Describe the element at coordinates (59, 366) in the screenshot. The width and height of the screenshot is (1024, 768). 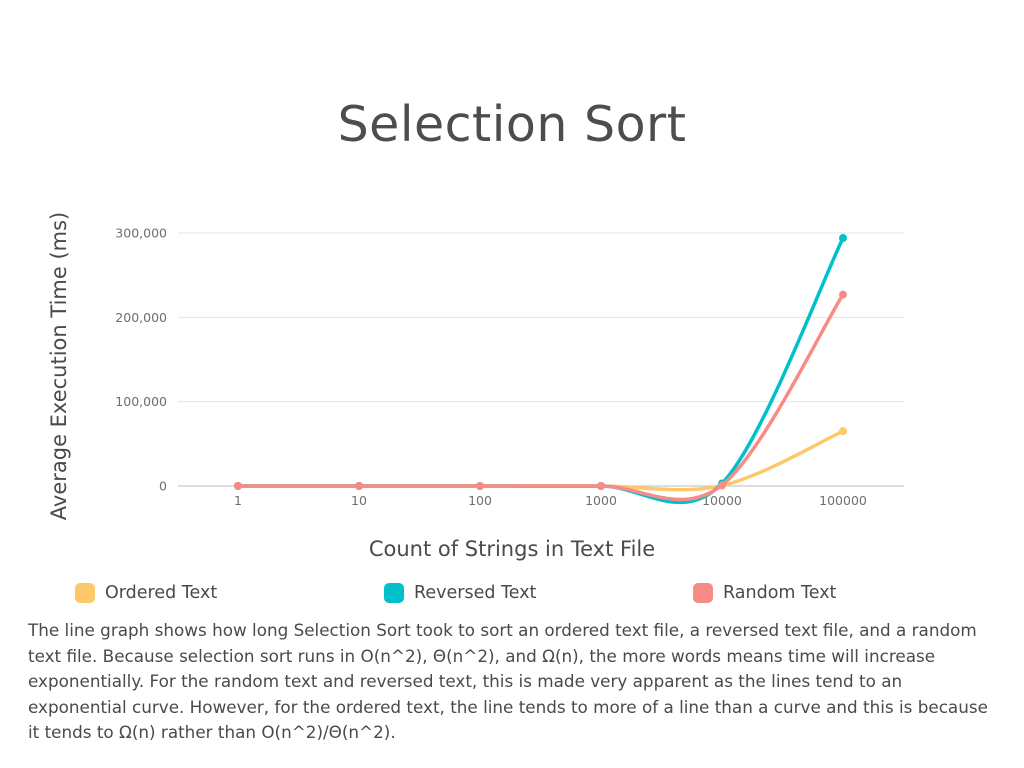
I see `y-axis-label: Average Execution Time (ms)` at that location.